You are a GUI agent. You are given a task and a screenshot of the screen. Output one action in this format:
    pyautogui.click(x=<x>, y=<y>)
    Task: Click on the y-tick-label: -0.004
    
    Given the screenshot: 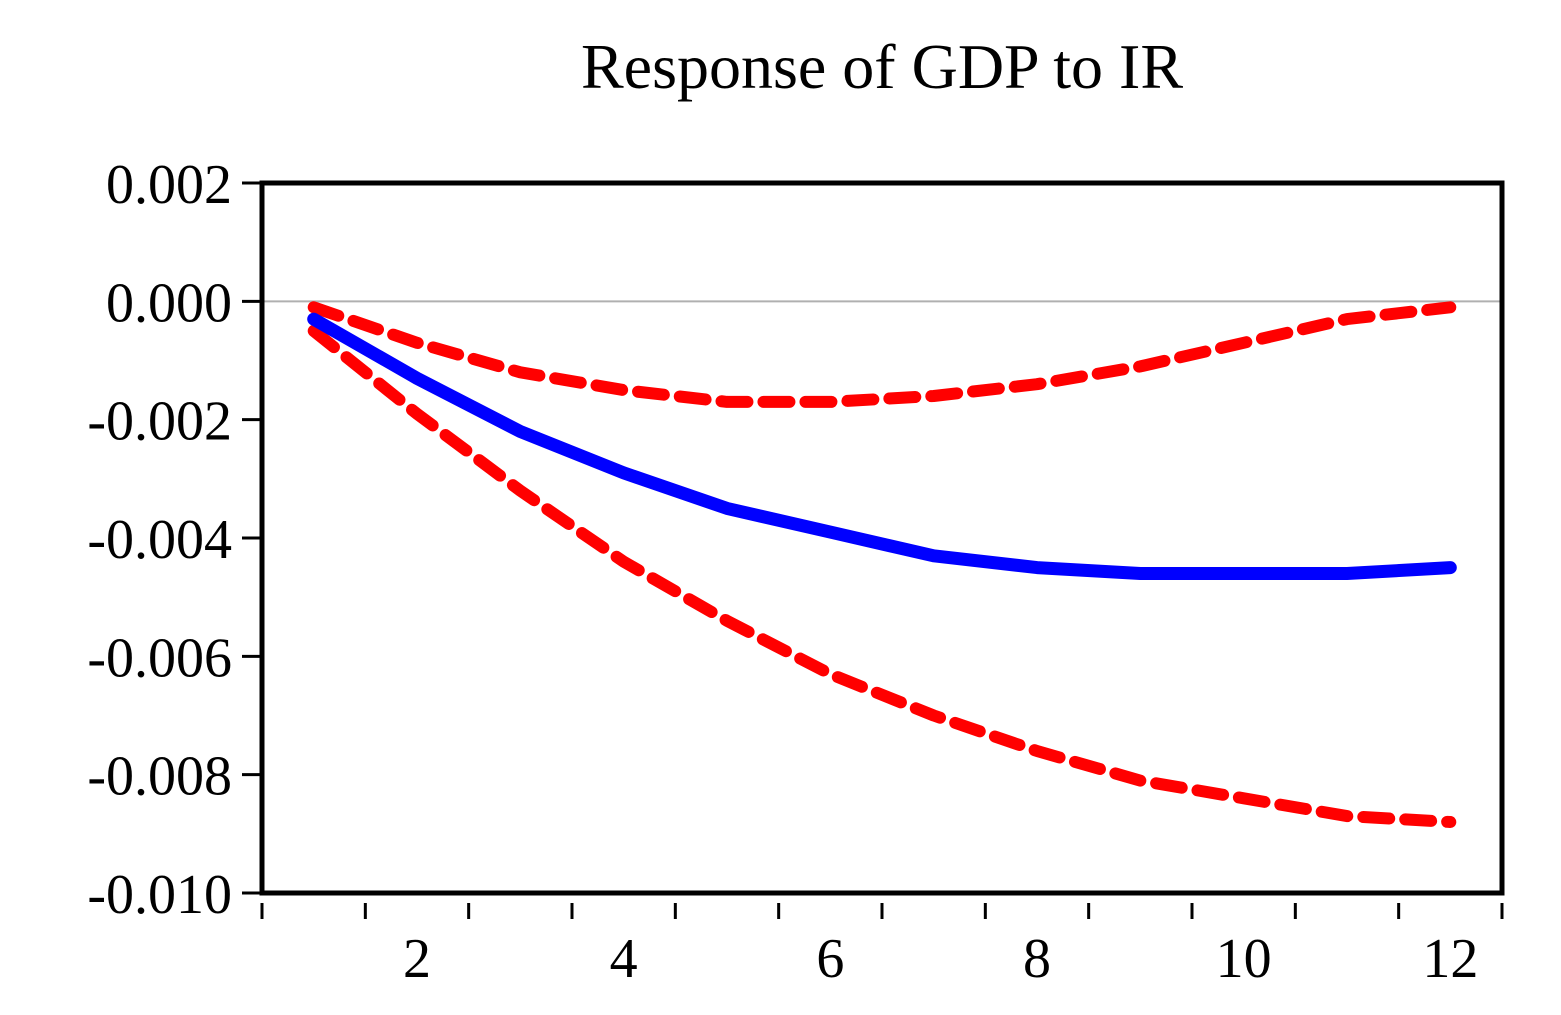 What is the action you would take?
    pyautogui.click(x=159, y=540)
    